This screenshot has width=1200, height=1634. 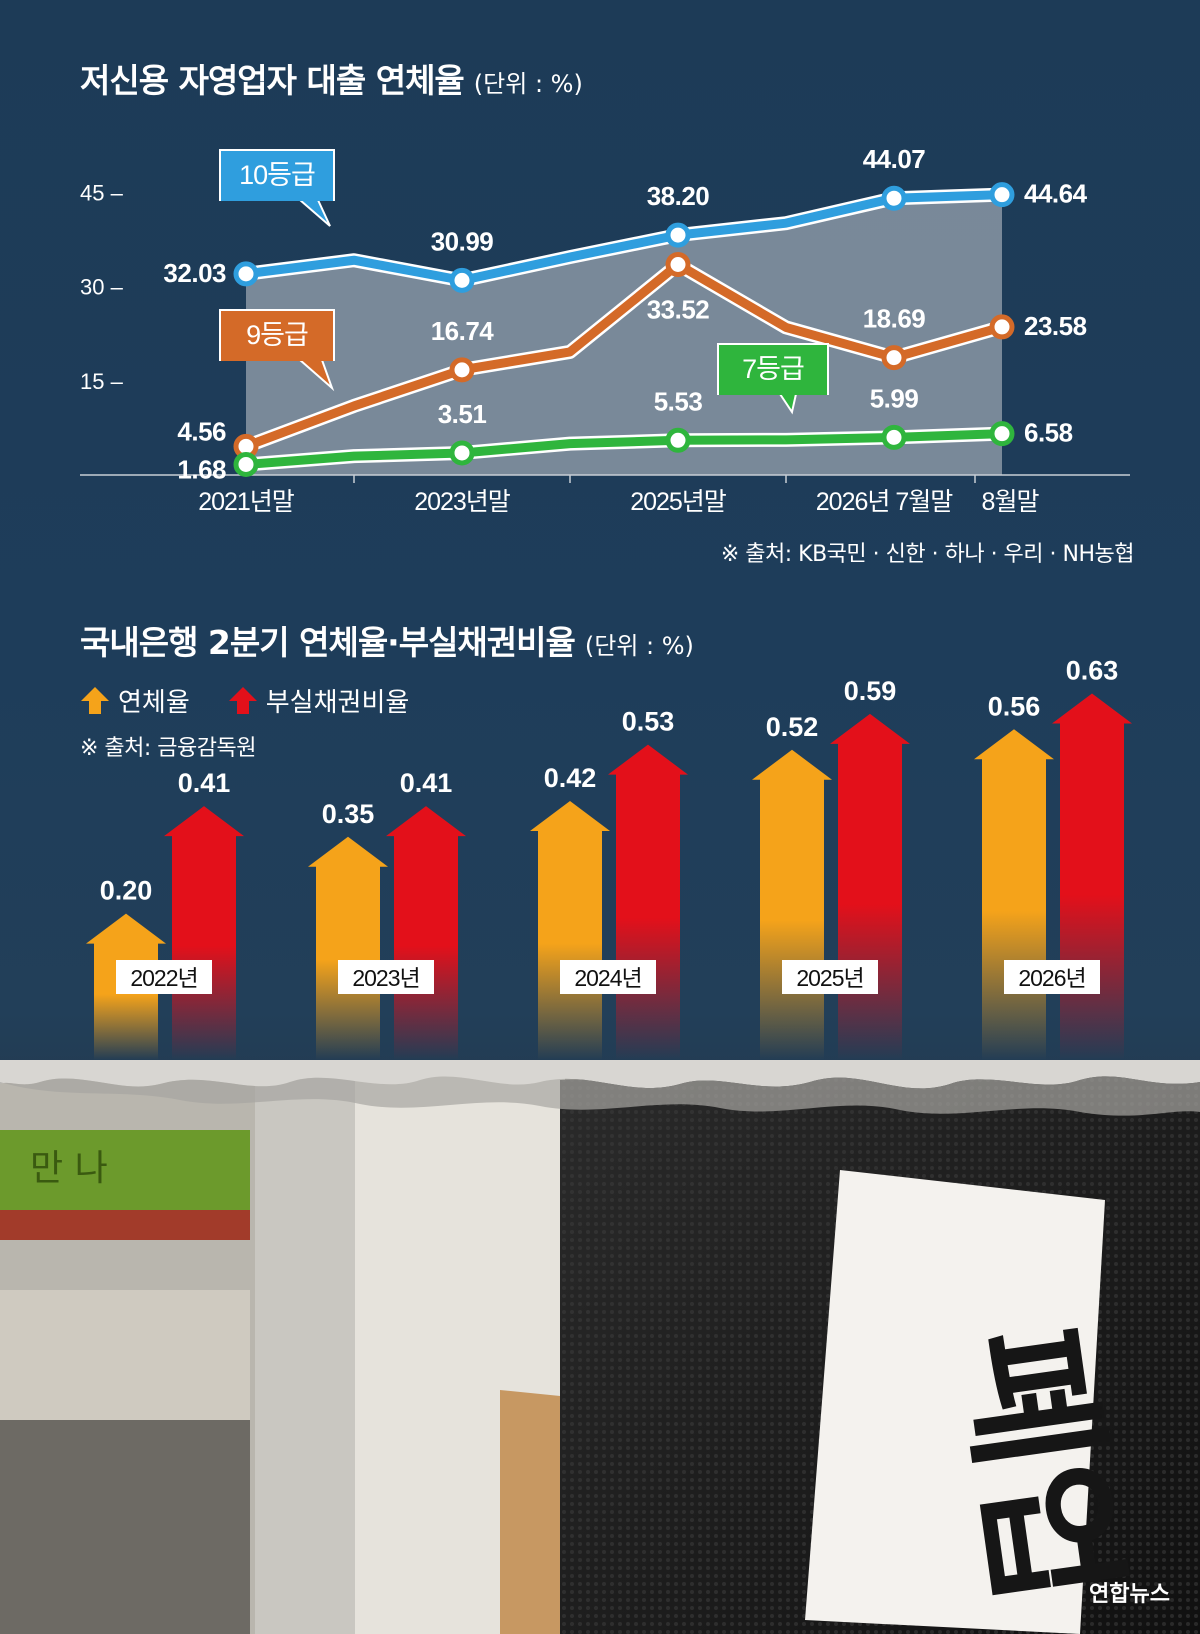 What do you see at coordinates (894, 319) in the screenshot?
I see `data-label: 18.69` at bounding box center [894, 319].